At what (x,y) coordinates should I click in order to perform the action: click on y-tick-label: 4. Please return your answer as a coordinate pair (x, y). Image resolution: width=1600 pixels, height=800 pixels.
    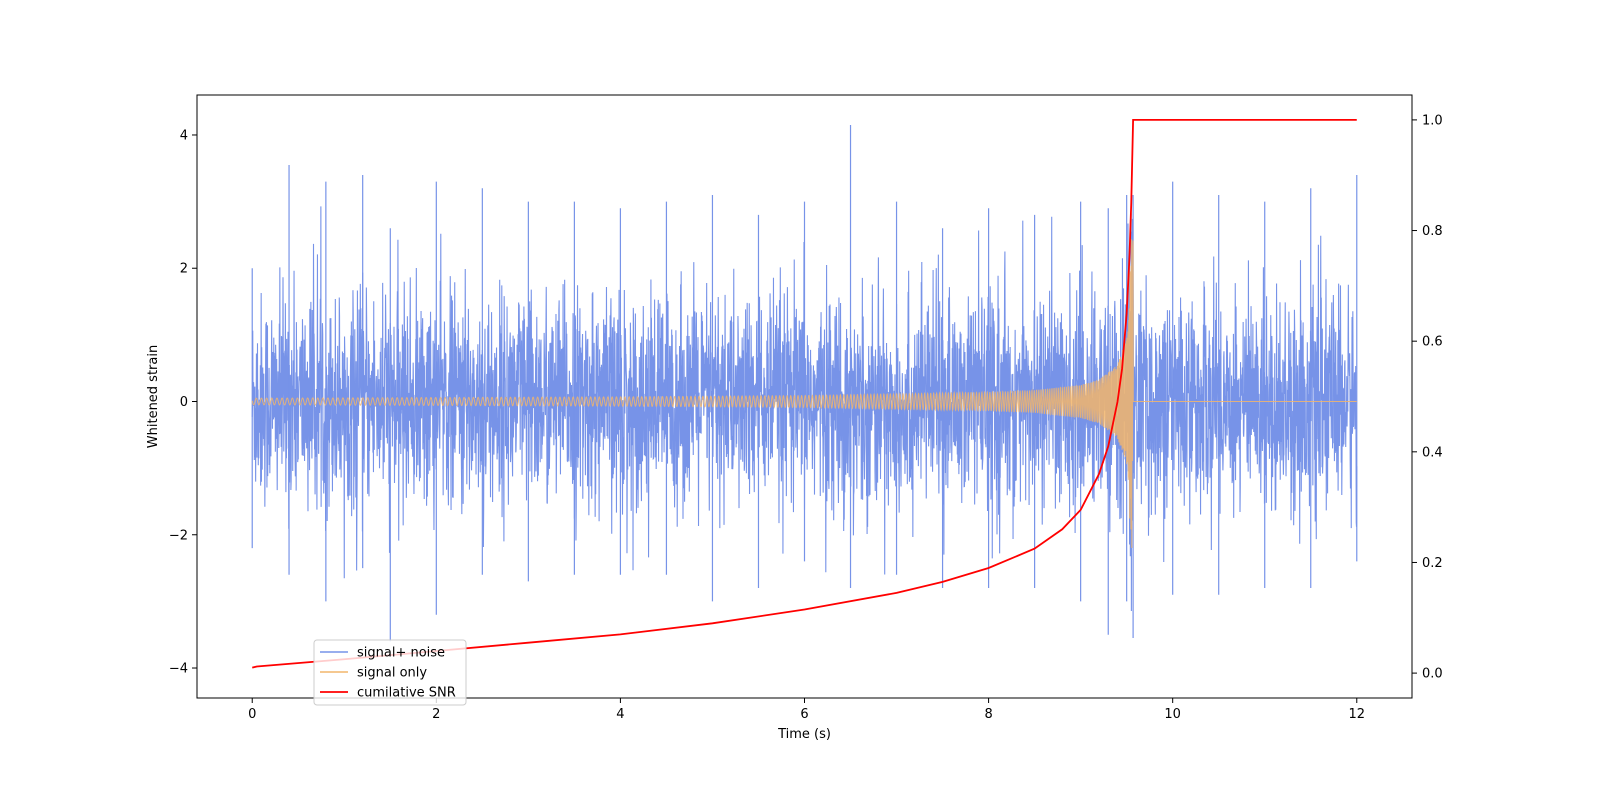
    Looking at the image, I should click on (184, 135).